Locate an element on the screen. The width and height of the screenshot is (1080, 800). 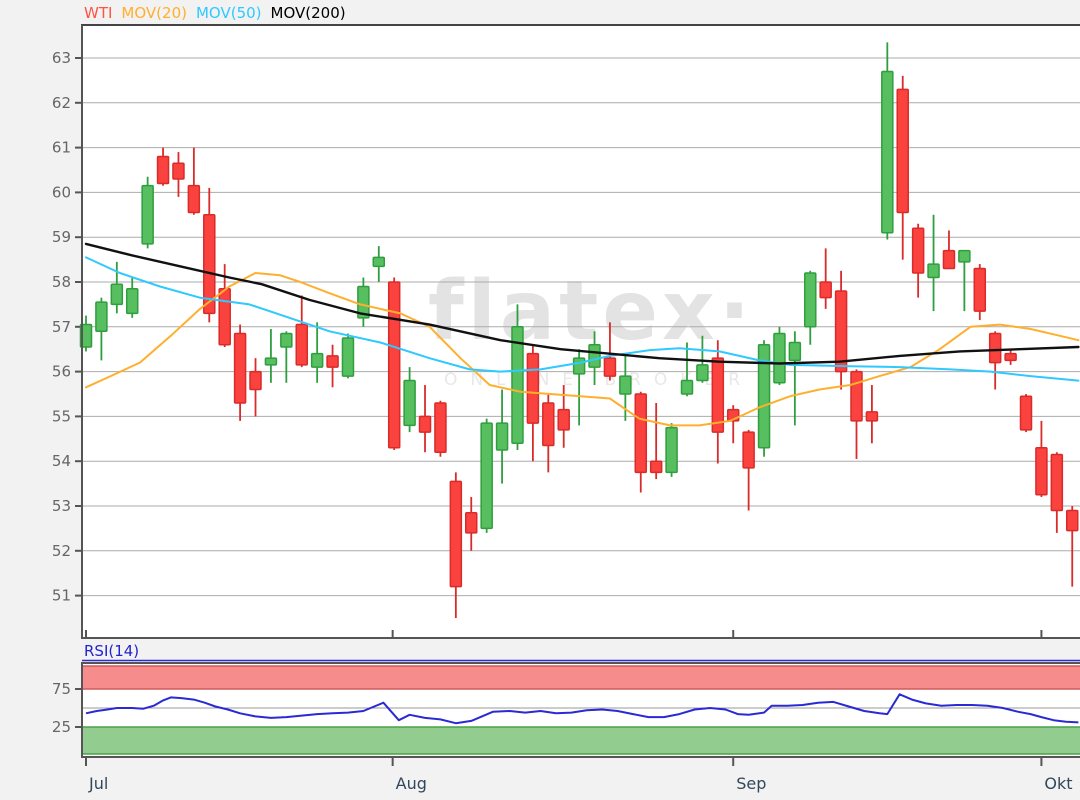
y-axis-label: 53 is located at coordinates (61, 506).